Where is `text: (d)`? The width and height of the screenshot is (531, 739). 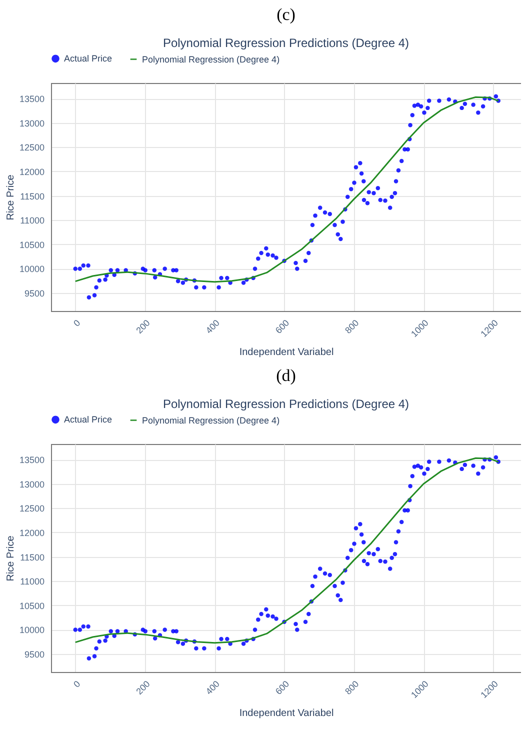 text: (d) is located at coordinates (286, 375).